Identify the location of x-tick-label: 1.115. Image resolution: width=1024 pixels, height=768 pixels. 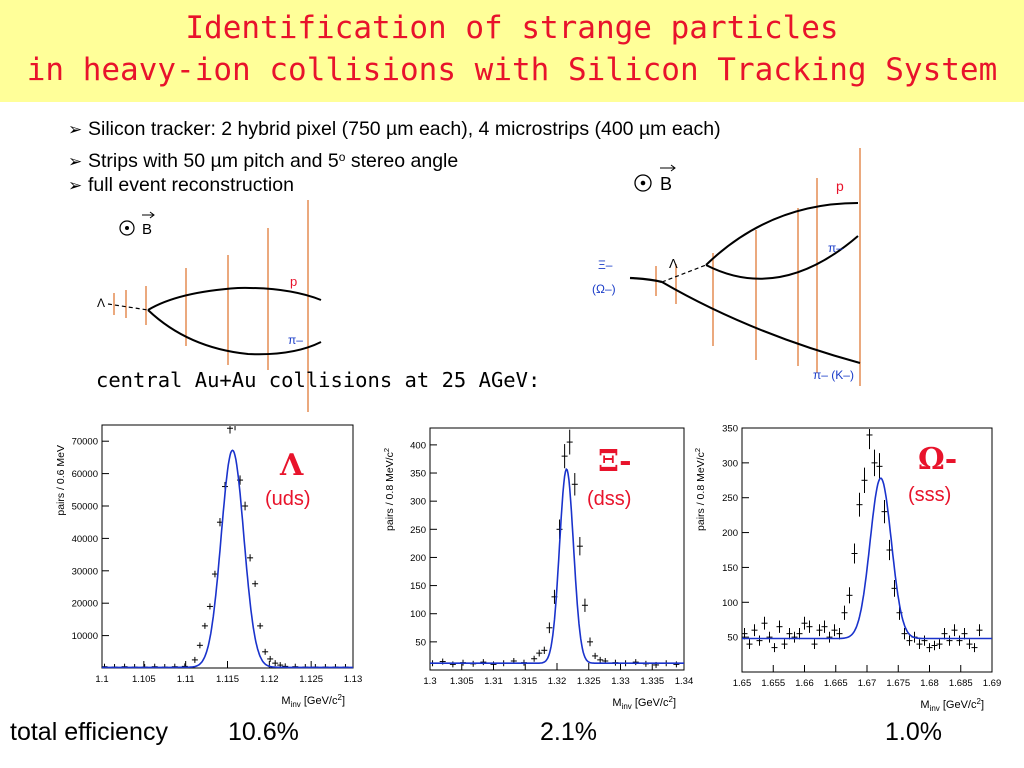
(227, 679).